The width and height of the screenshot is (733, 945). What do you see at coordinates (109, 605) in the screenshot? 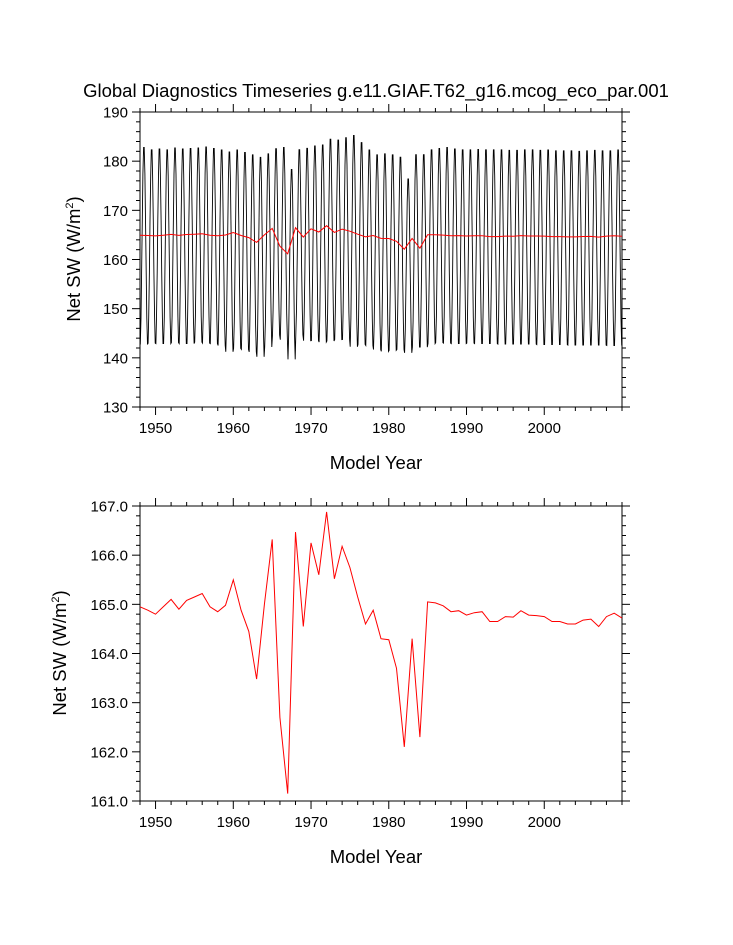
I see `y-tick-label: 165.0` at bounding box center [109, 605].